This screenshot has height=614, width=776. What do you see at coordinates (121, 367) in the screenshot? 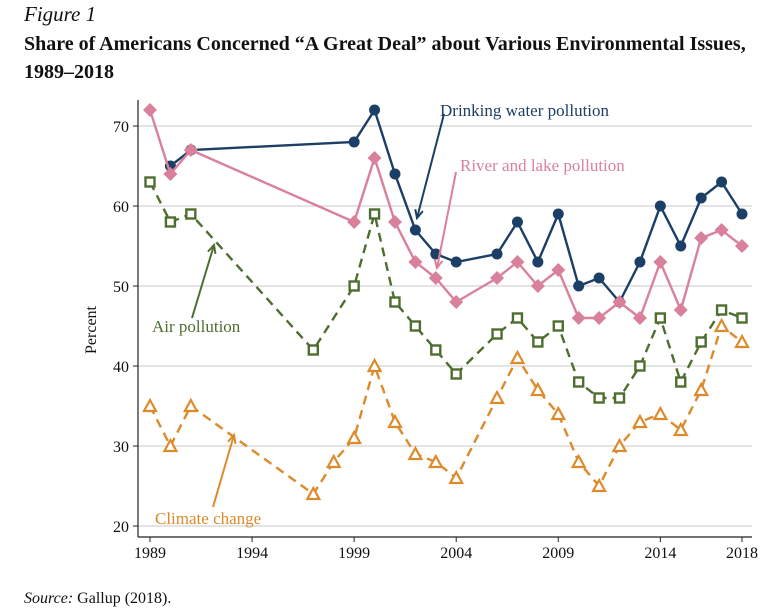
I see `y-tick-label: 40` at bounding box center [121, 367].